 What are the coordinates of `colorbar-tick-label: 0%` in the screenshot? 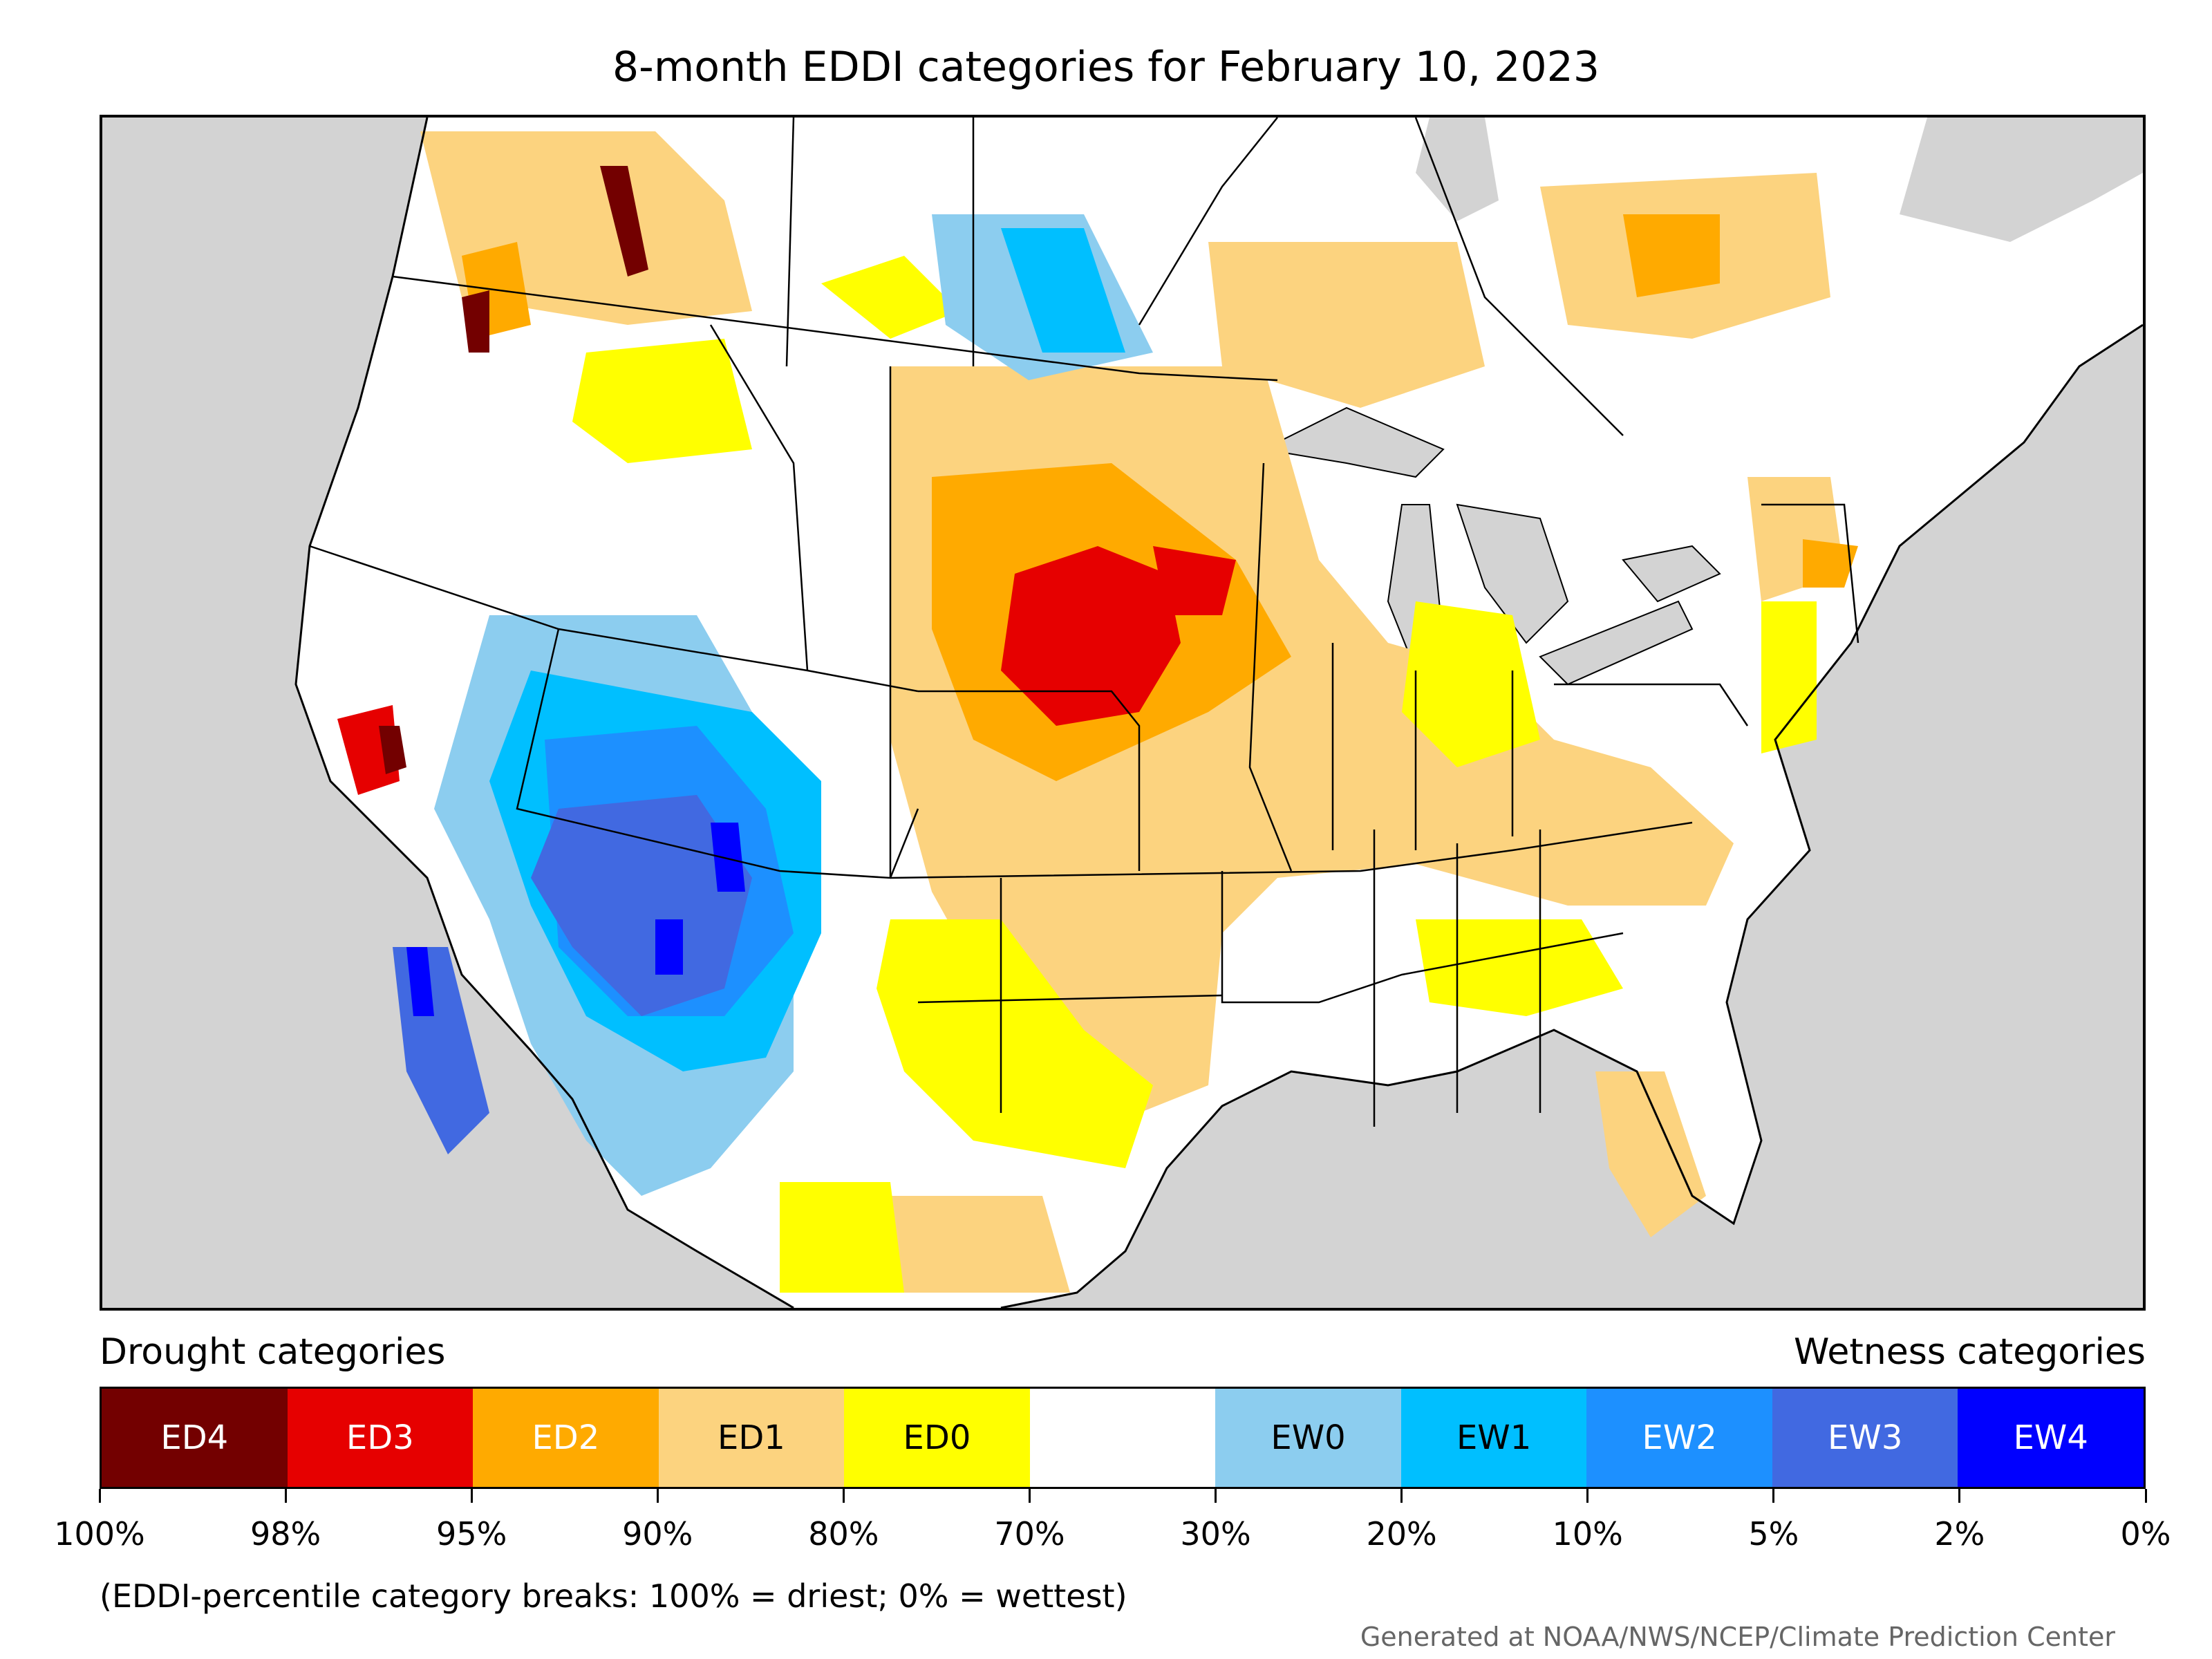 It's located at (2145, 1534).